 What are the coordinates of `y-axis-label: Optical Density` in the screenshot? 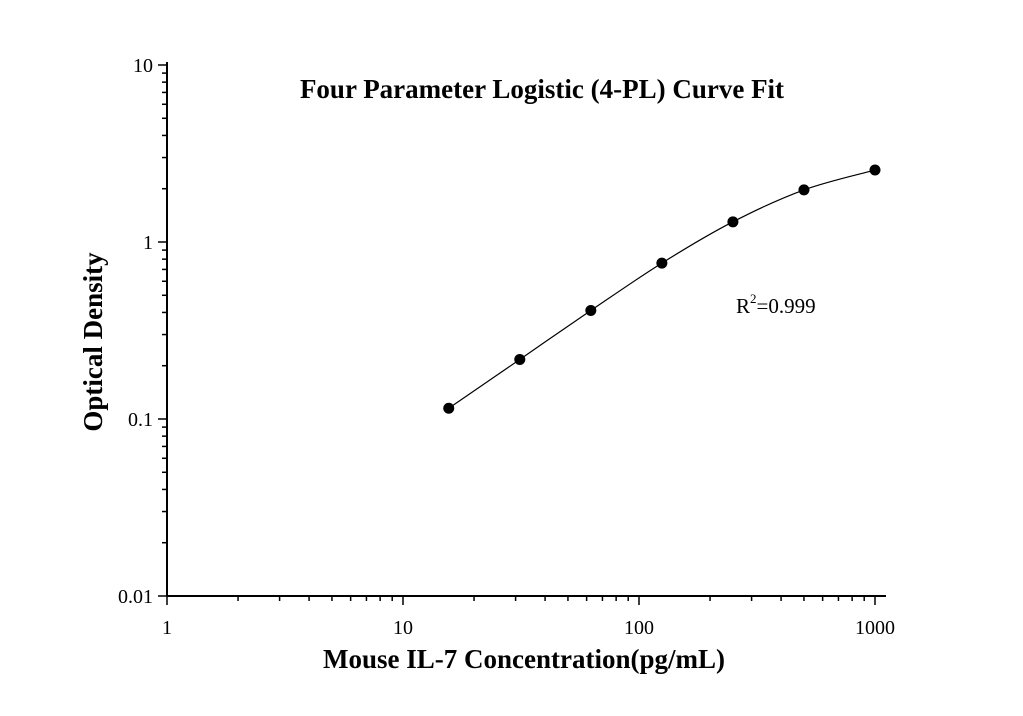 It's located at (93, 342).